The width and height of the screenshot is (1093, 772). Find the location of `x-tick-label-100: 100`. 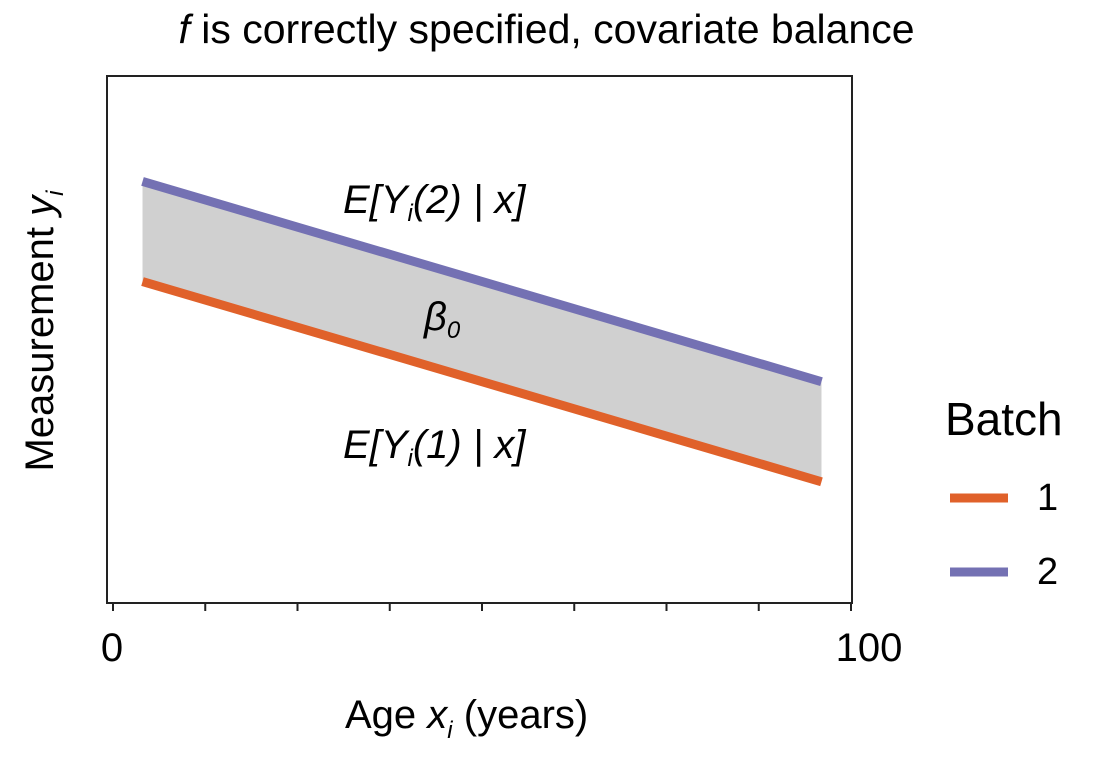

x-tick-label-100: 100 is located at coordinates (869, 648).